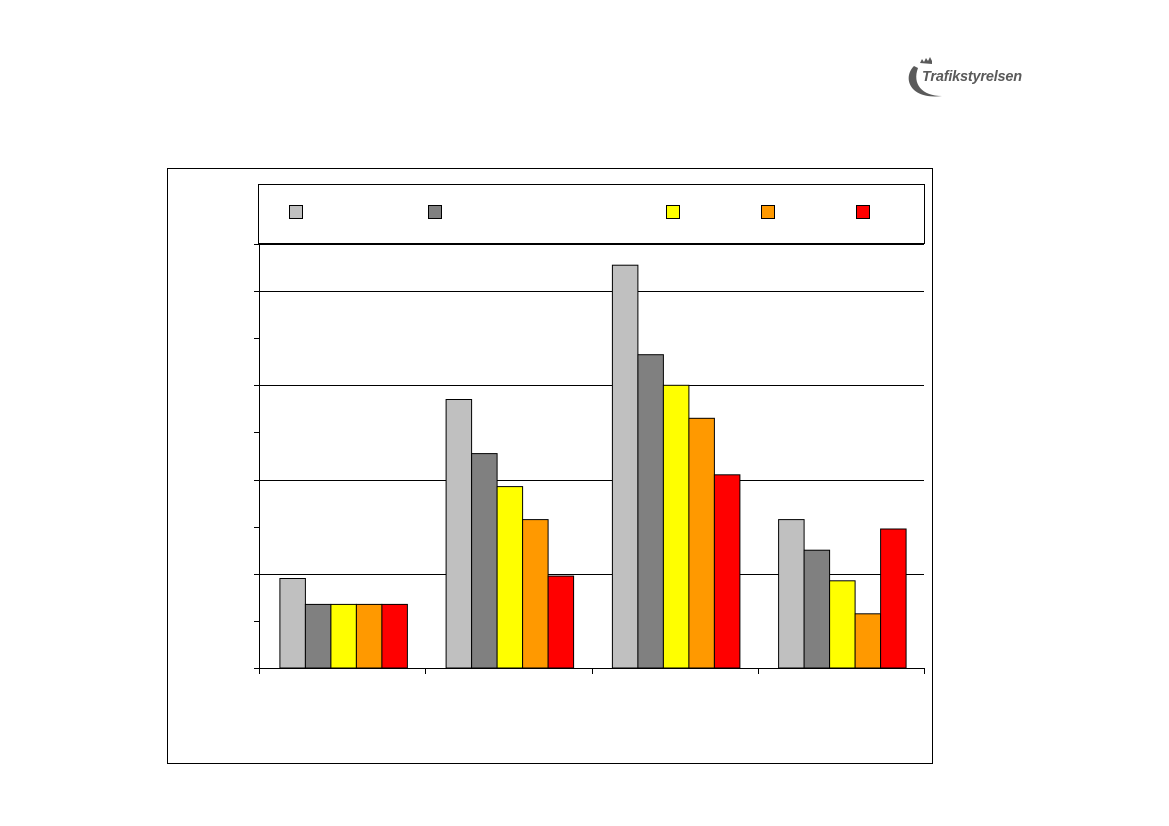 Image resolution: width=1169 pixels, height=826 pixels. I want to click on legend, so click(579, 212).